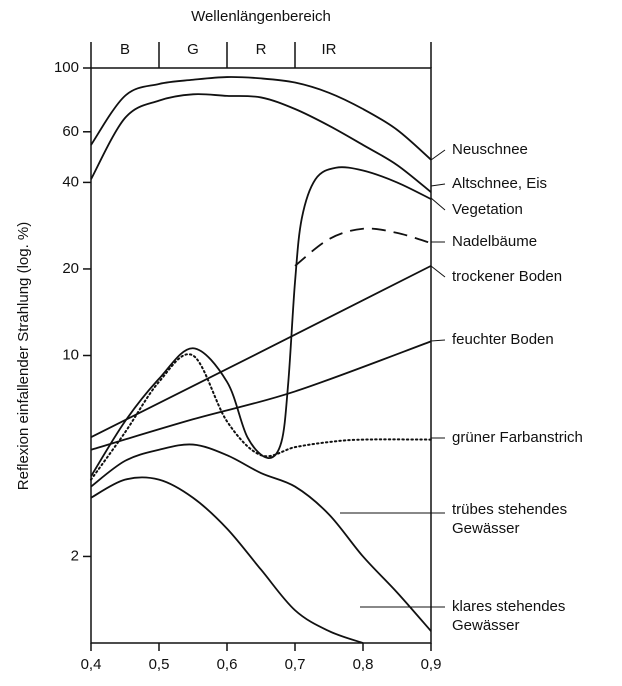 The image size is (622, 686). I want to click on top-axis-title: Wellenlängenbereich, so click(261, 16).